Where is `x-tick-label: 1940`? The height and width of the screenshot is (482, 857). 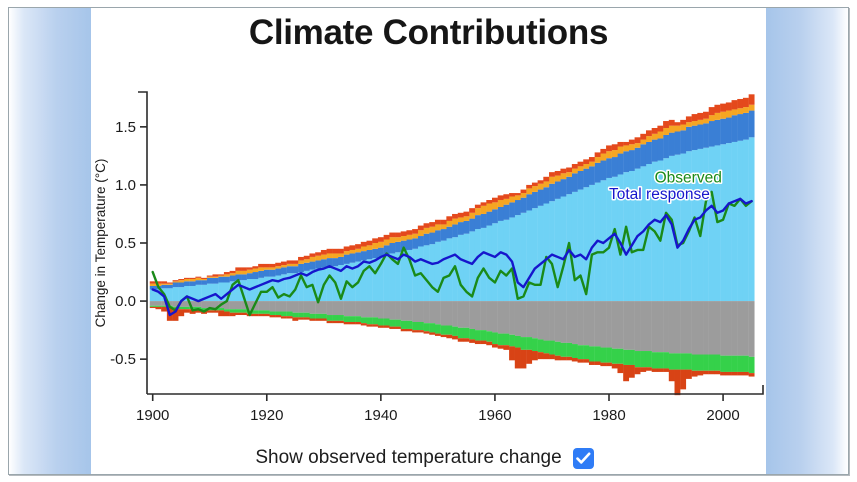 x-tick-label: 1940 is located at coordinates (380, 415).